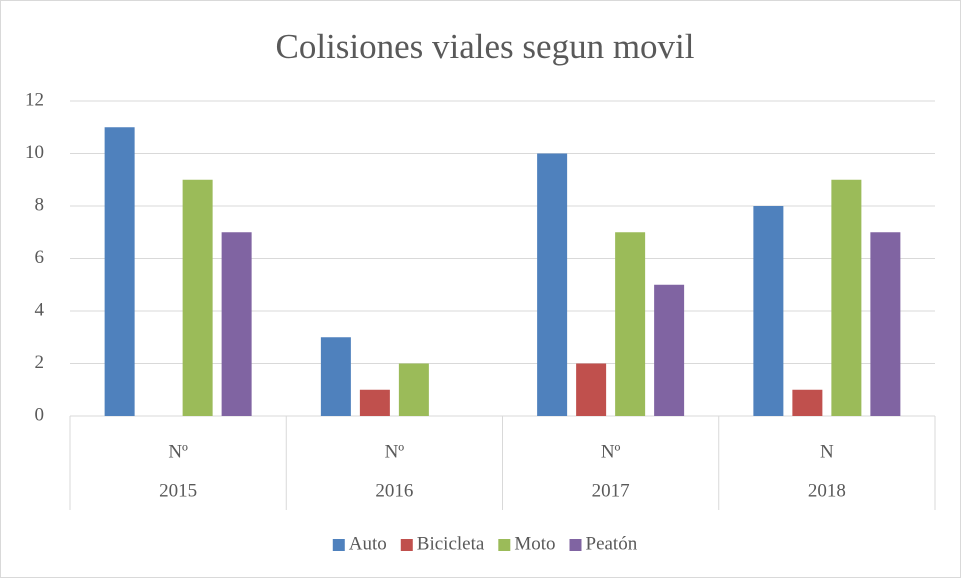  What do you see at coordinates (34, 99) in the screenshot?
I see `y-tick-label: 12` at bounding box center [34, 99].